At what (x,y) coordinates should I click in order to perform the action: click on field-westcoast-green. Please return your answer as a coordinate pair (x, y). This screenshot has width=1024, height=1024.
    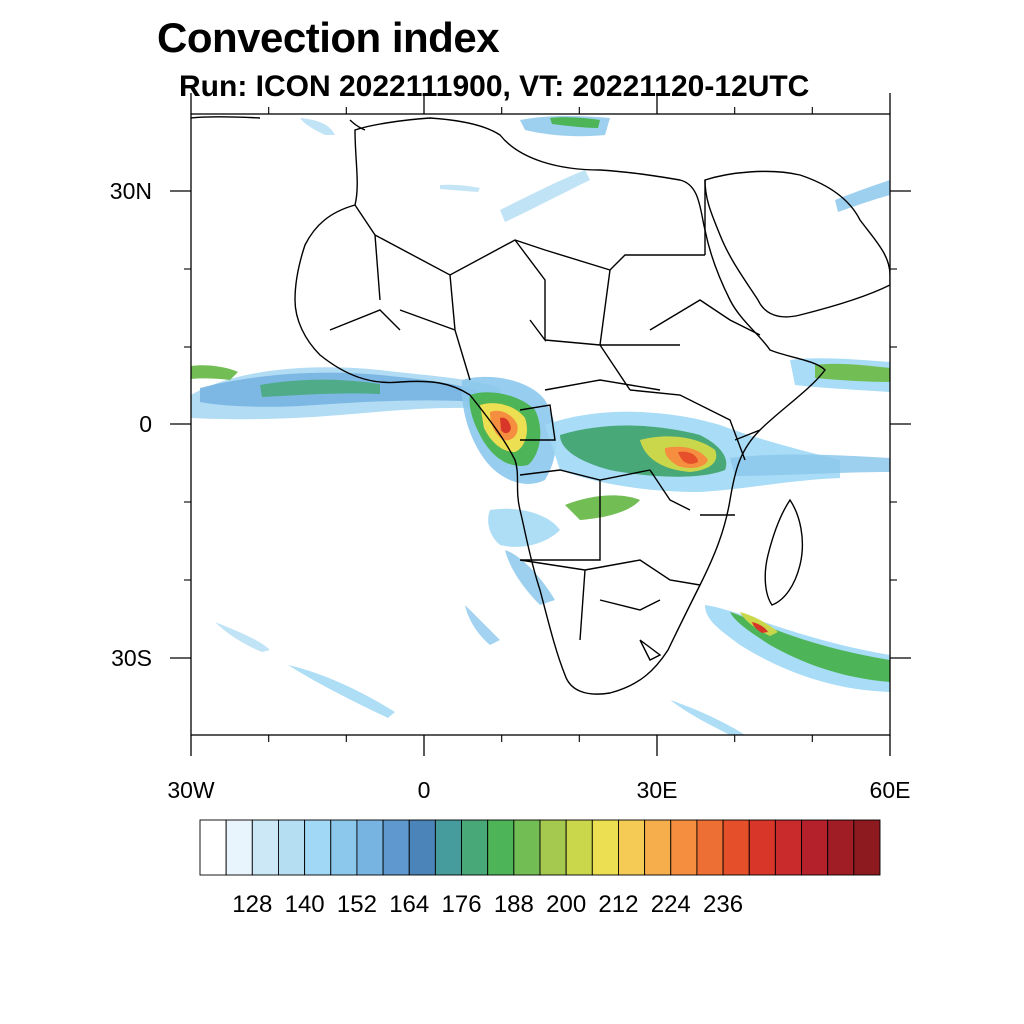
    Looking at the image, I should click on (214, 372).